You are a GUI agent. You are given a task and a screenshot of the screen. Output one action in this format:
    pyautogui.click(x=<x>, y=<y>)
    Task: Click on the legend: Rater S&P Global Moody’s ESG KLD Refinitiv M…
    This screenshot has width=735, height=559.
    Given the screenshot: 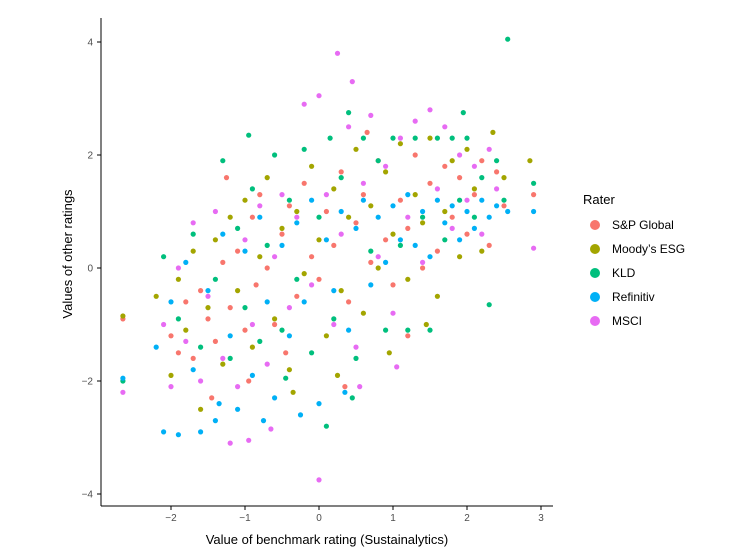 What is the action you would take?
    pyautogui.click(x=634, y=260)
    